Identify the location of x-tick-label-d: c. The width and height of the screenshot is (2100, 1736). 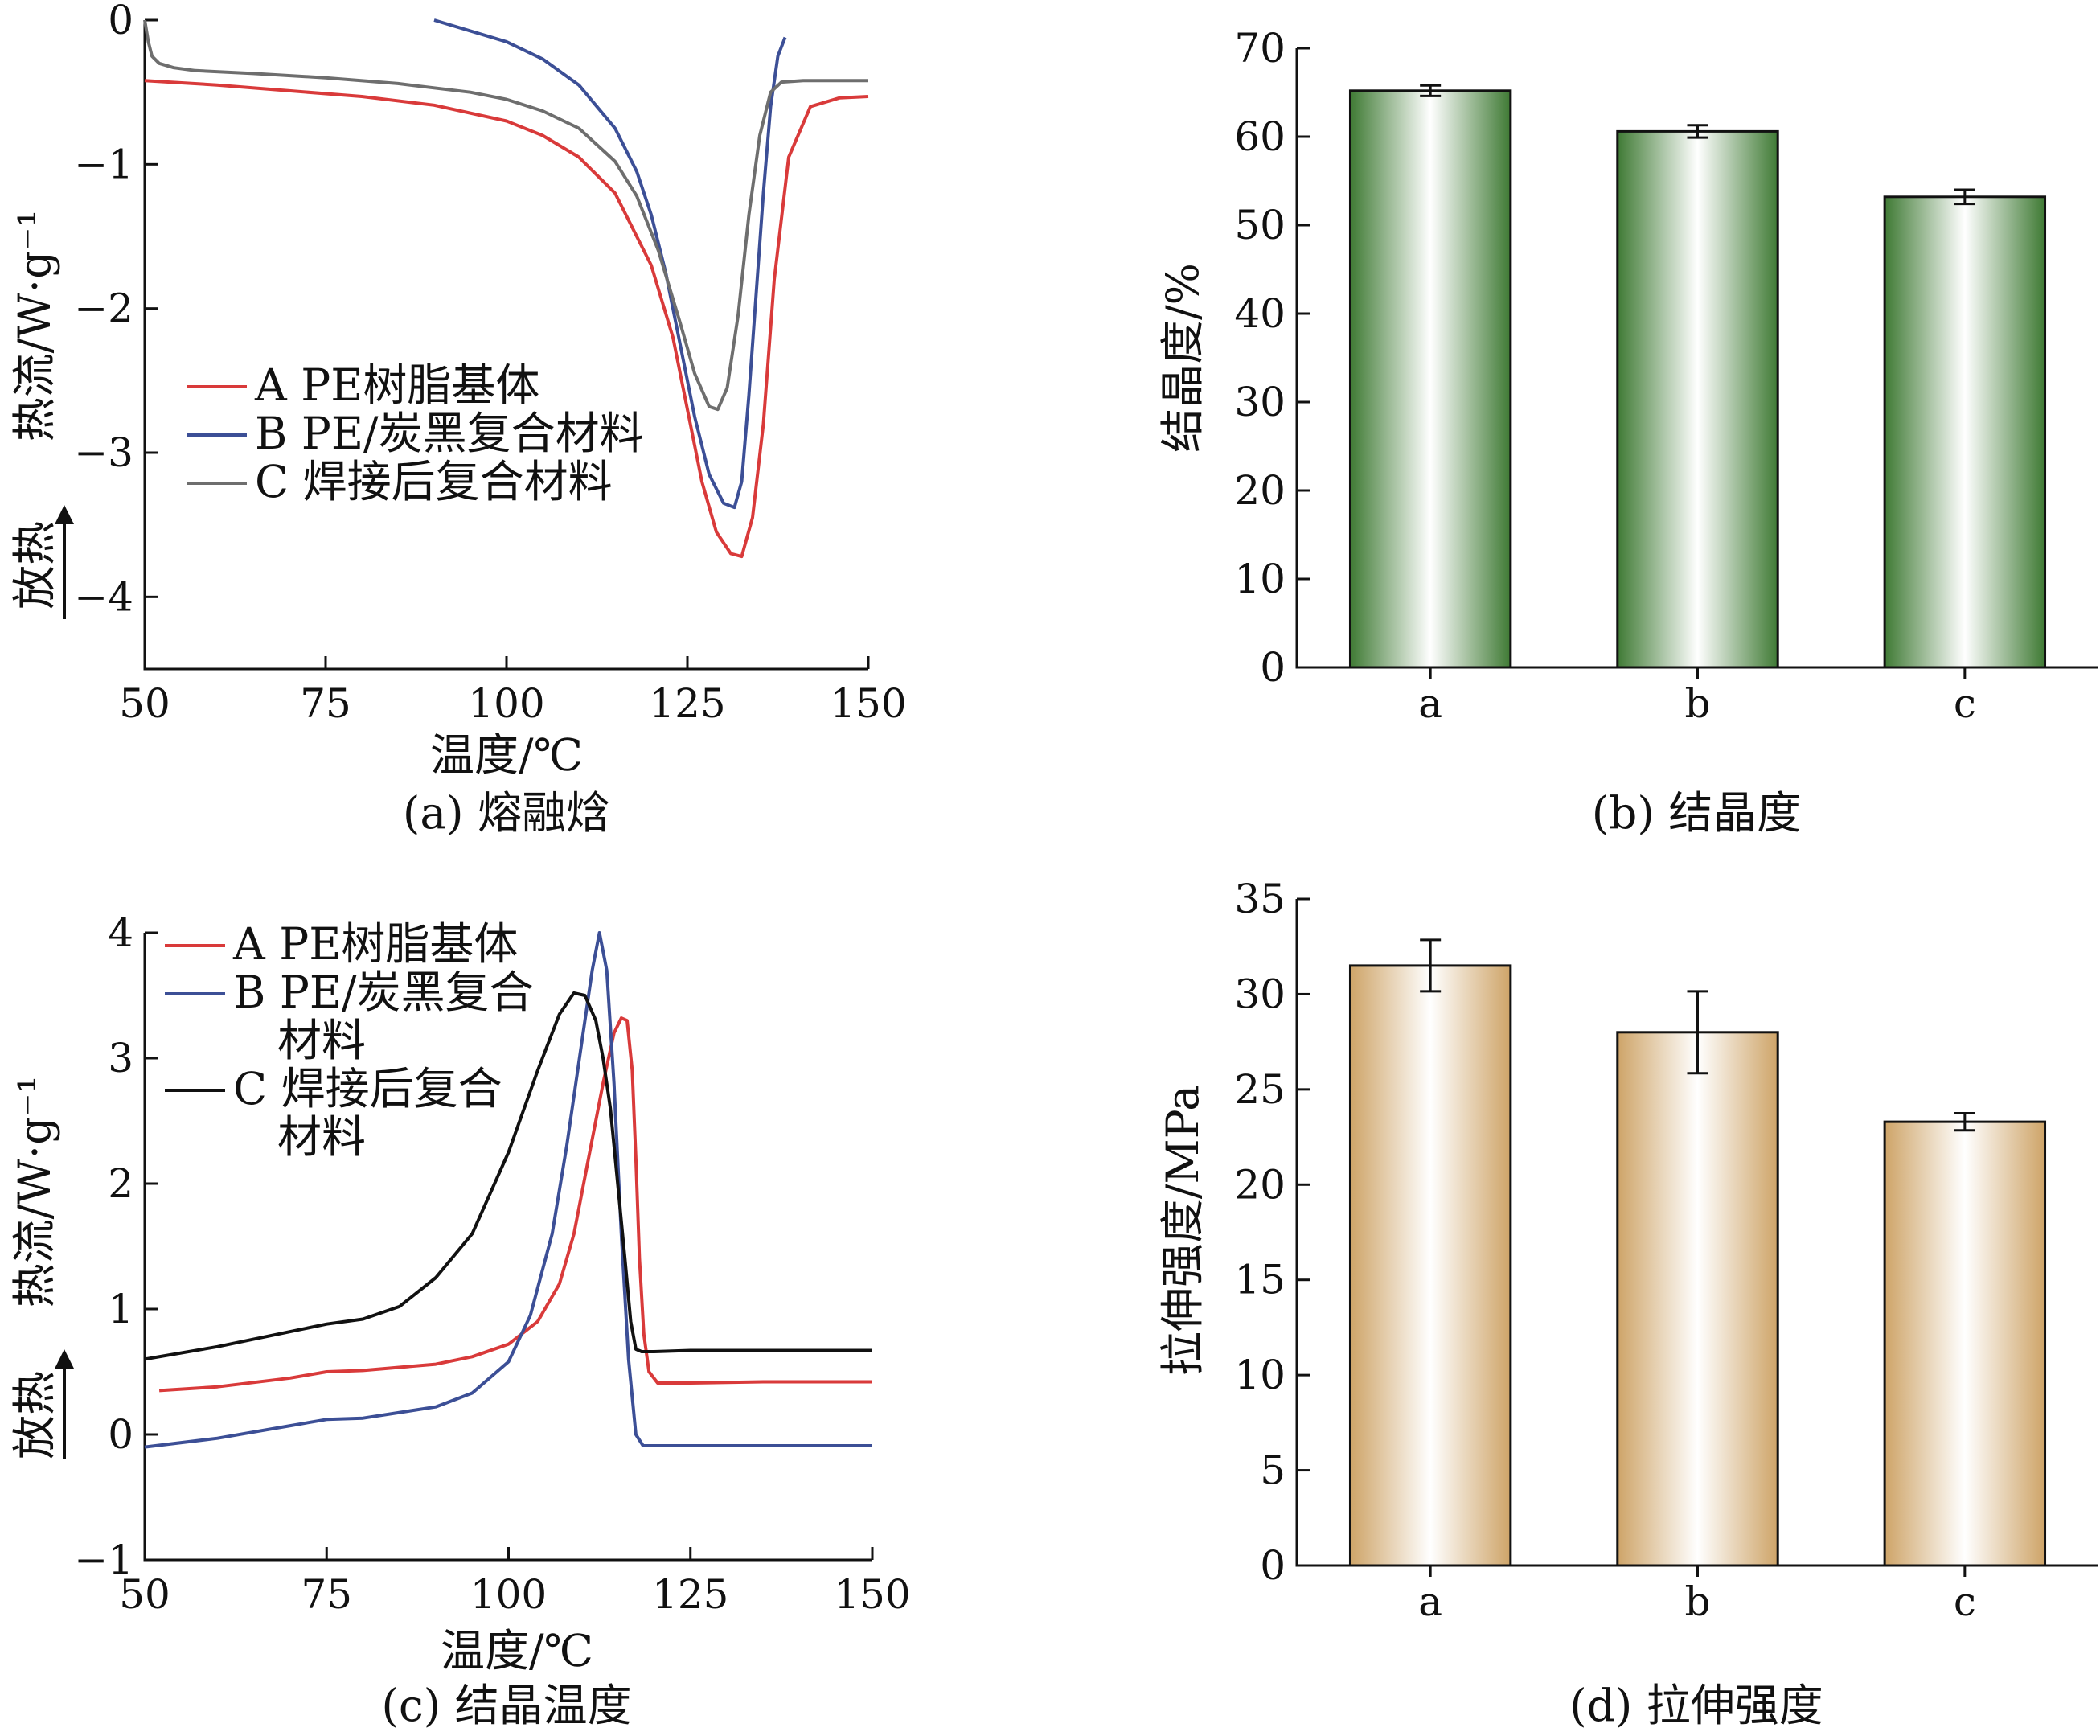
(1965, 1601).